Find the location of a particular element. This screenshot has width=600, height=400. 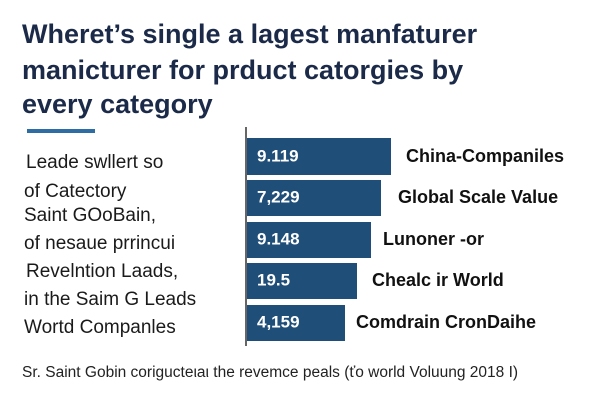

side-text: Wortd Companles is located at coordinates (100, 327).